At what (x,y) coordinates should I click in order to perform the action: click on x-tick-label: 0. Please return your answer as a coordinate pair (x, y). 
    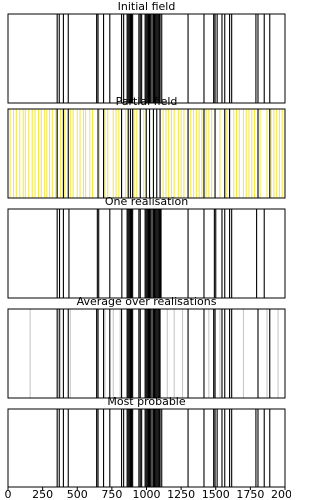
    Looking at the image, I should click on (8, 494).